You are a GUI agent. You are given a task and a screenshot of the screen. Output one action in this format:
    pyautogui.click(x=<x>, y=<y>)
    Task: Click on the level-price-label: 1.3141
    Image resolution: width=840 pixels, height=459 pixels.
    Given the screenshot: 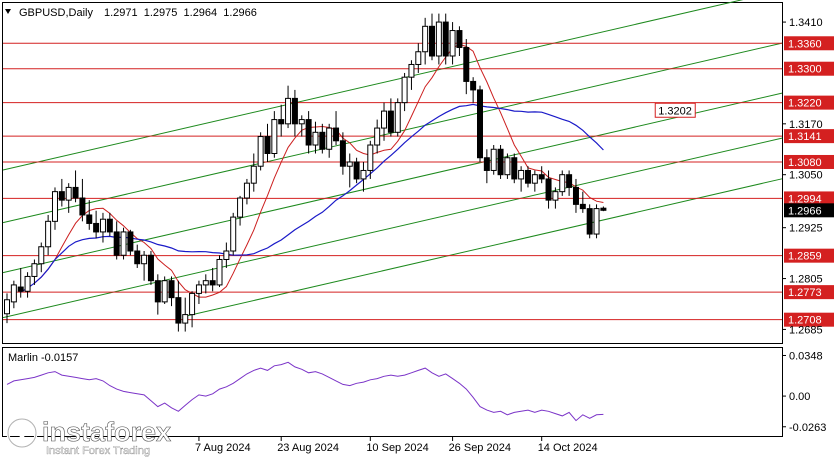 What is the action you would take?
    pyautogui.click(x=805, y=137)
    